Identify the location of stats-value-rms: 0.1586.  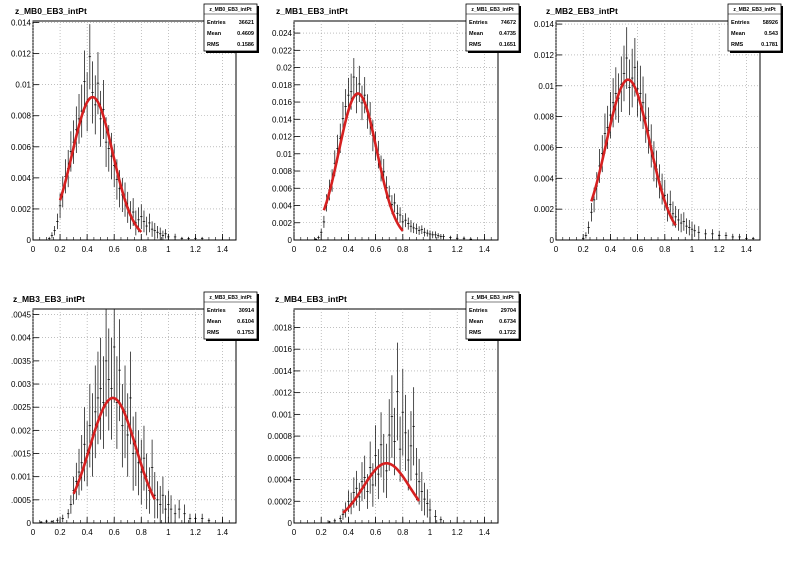
(245, 45).